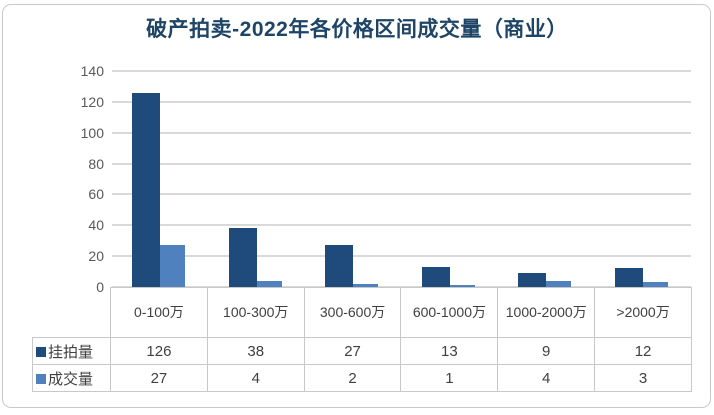  Describe the element at coordinates (643, 378) in the screenshot. I see `value-cell: 3` at that location.